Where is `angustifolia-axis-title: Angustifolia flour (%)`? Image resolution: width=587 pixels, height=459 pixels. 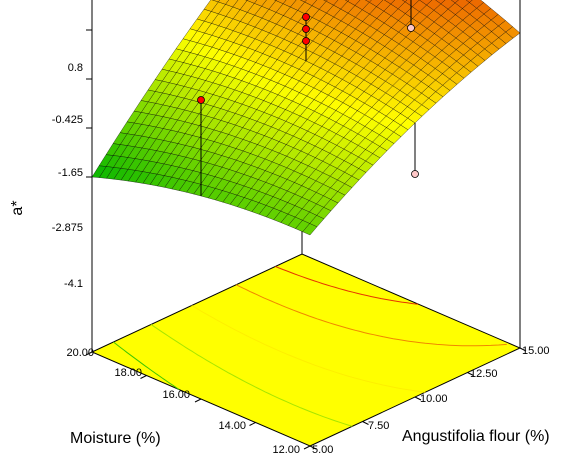
angustifolia-axis-title: Angustifolia flour (%) is located at coordinates (476, 436).